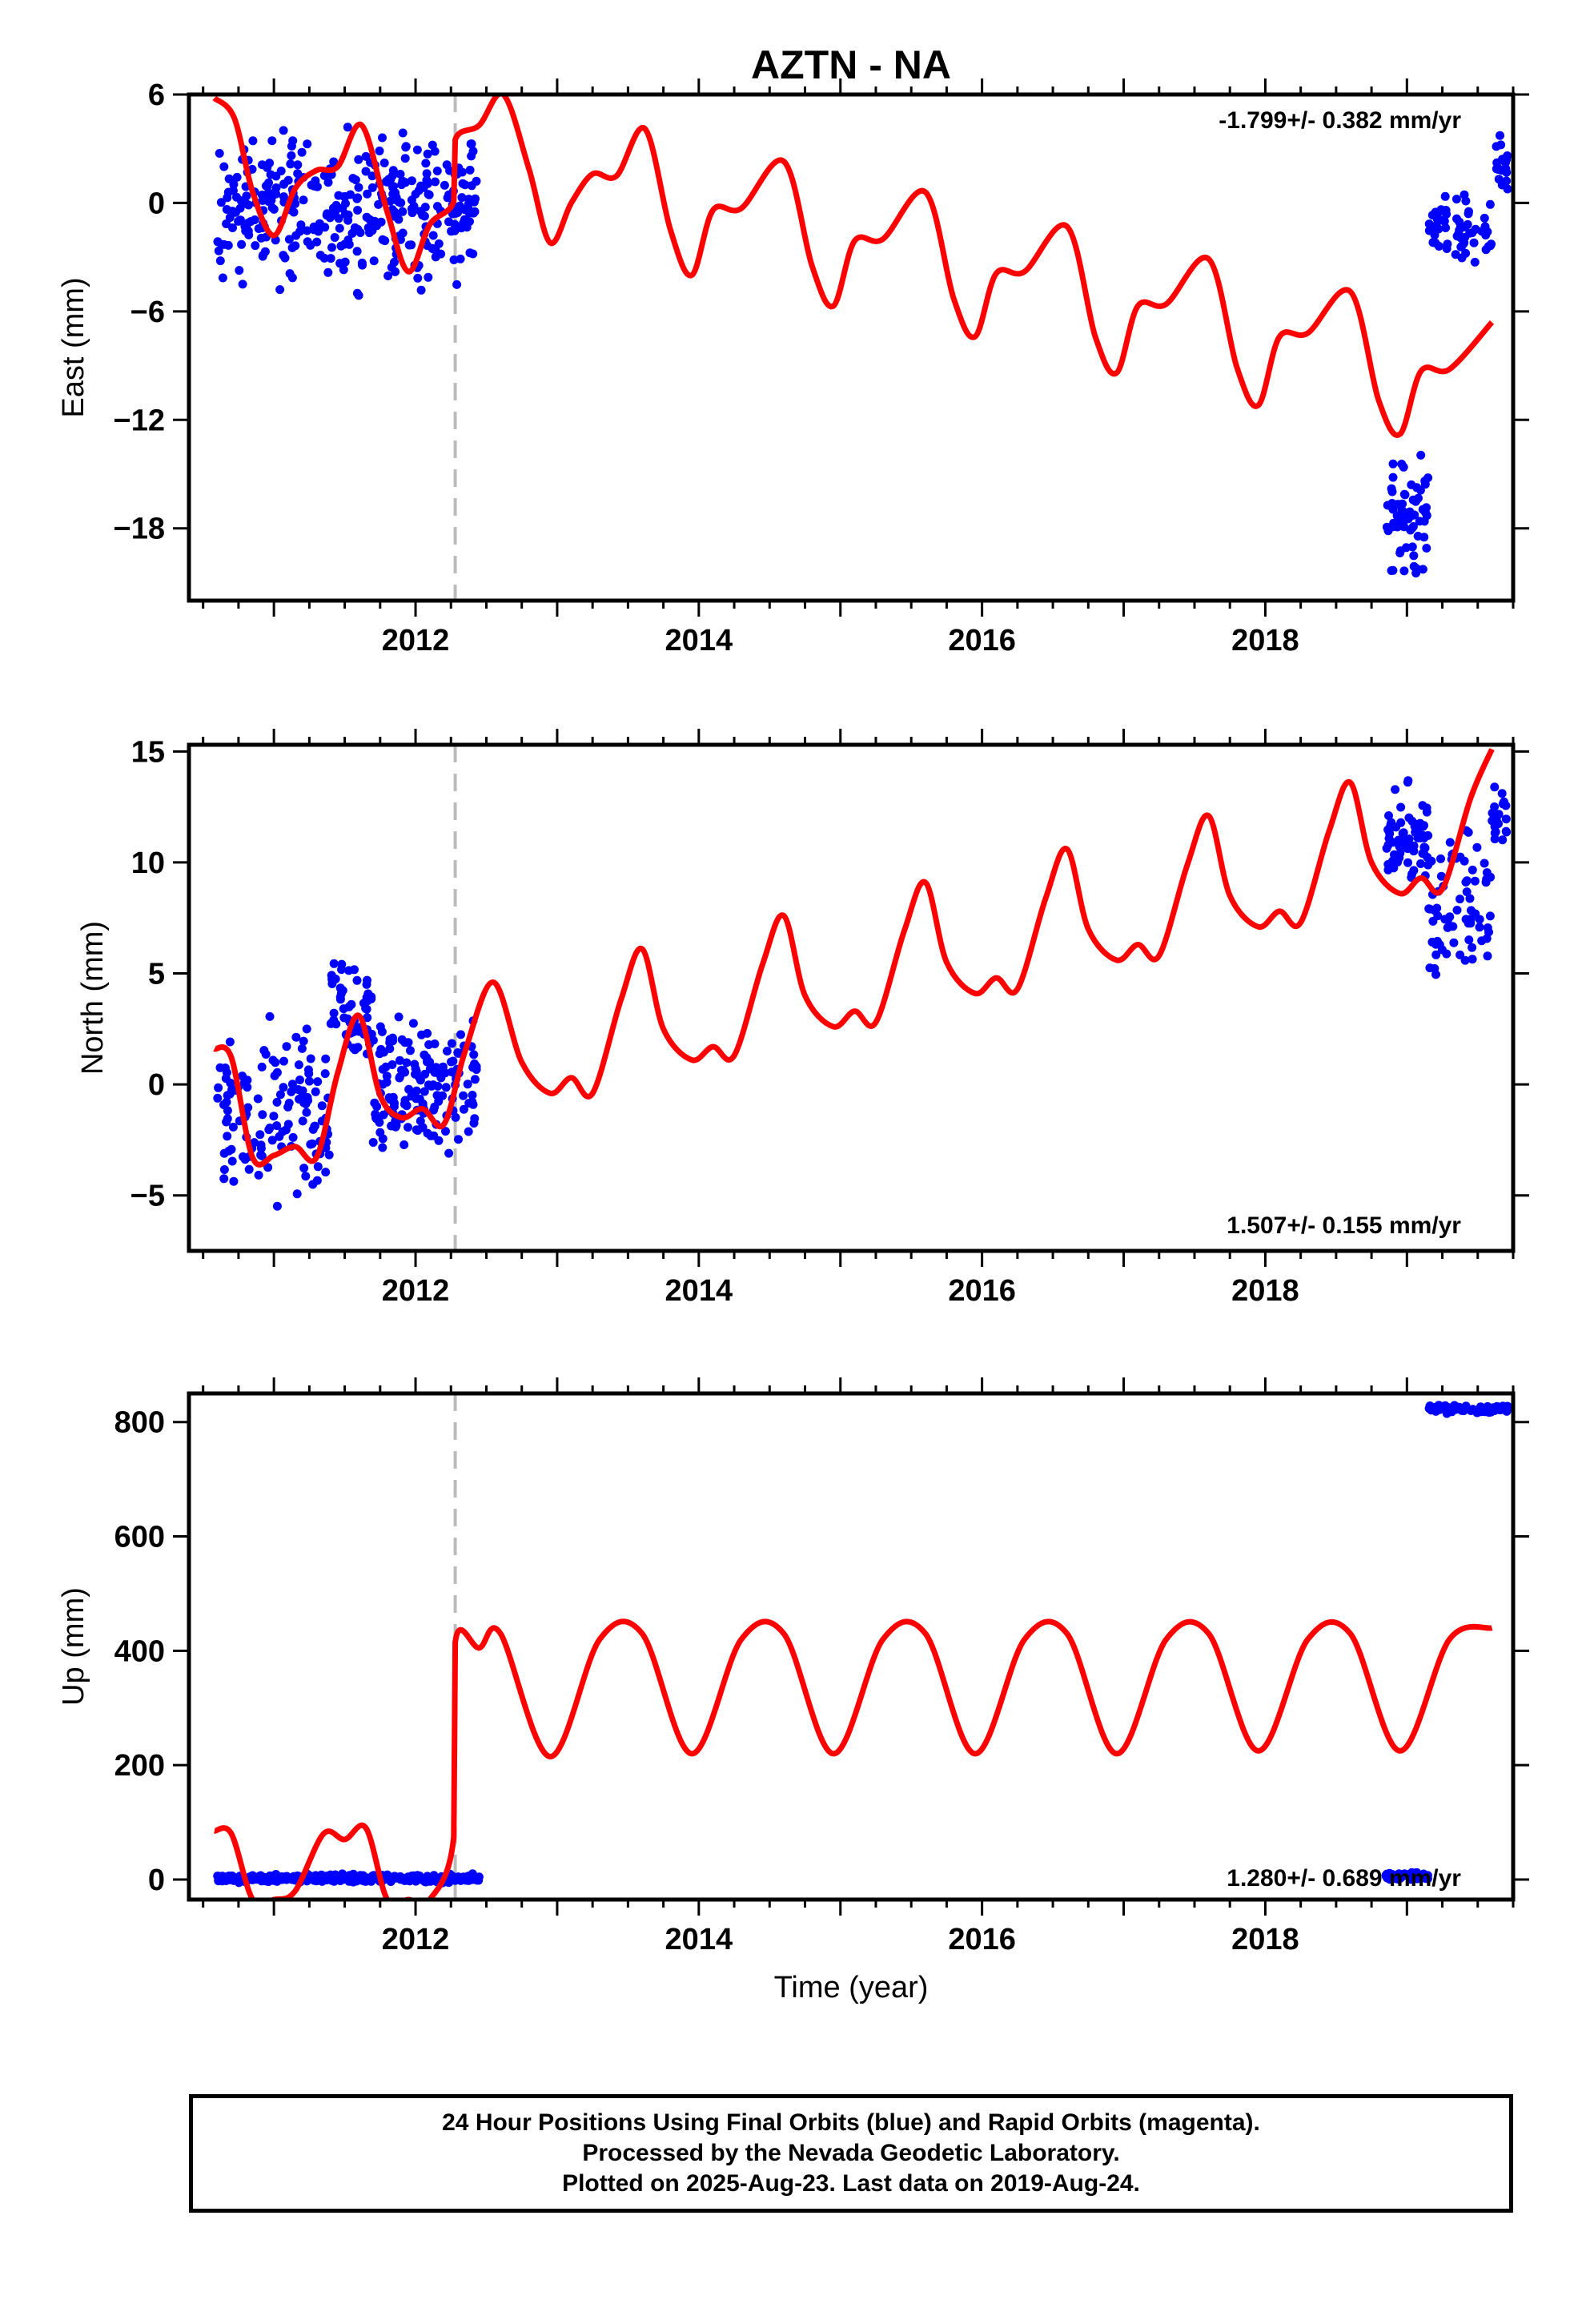 The height and width of the screenshot is (2324, 1582). I want to click on north-x-tick-label: 2014, so click(699, 1291).